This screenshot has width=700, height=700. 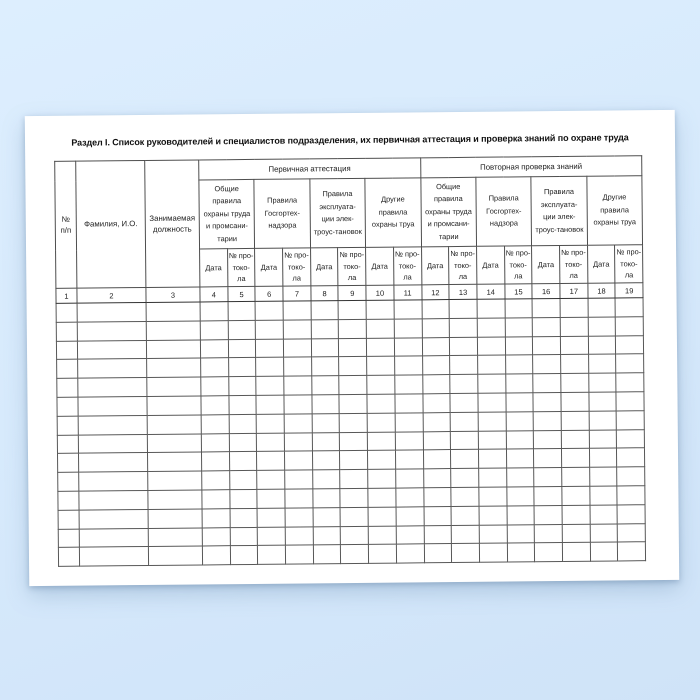 What do you see at coordinates (601, 264) in the screenshot?
I see `date-header-cell: Дата` at bounding box center [601, 264].